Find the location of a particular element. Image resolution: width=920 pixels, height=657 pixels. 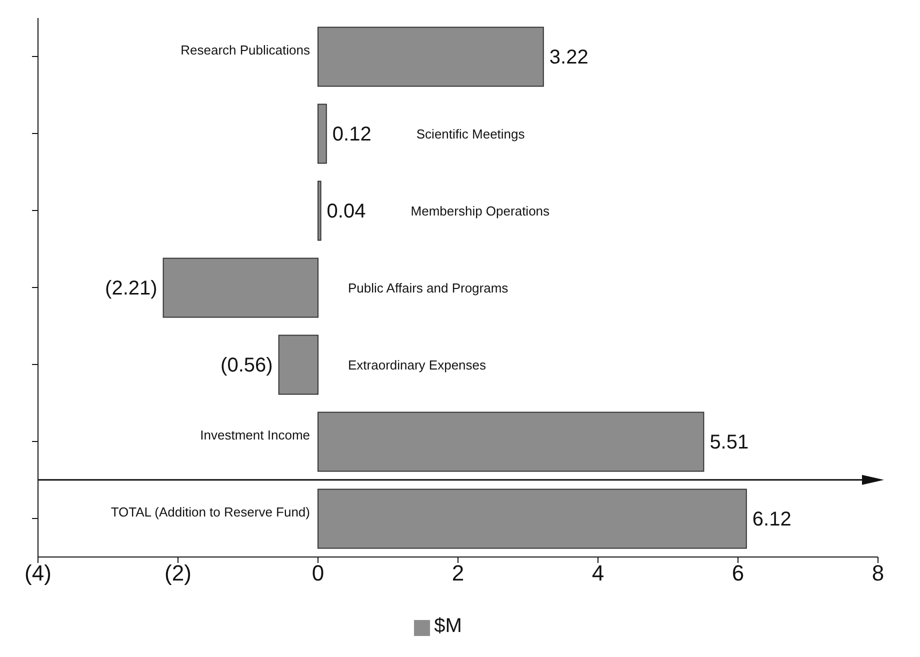

y-tick-label: Membership Operations is located at coordinates (480, 211).